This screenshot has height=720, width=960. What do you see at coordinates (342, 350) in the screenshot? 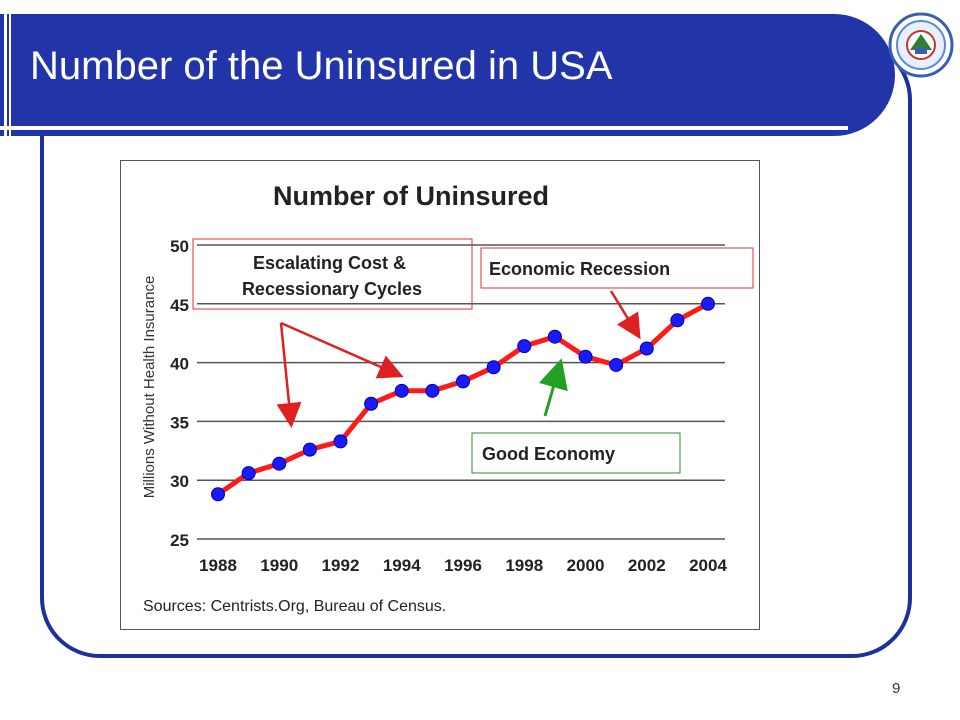
I see `arrow-escalating-right` at bounding box center [342, 350].